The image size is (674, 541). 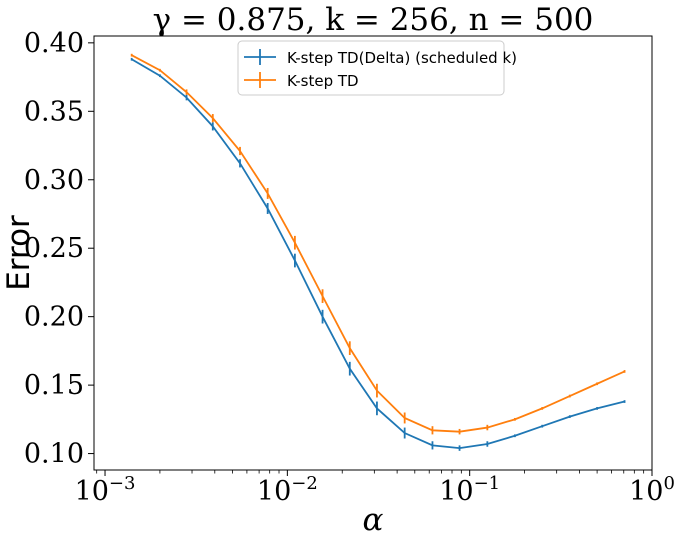 I want to click on y-axis: 0.10 0.15 0.20 0.25 0.30 0.35 0.40, so click(x=59, y=249).